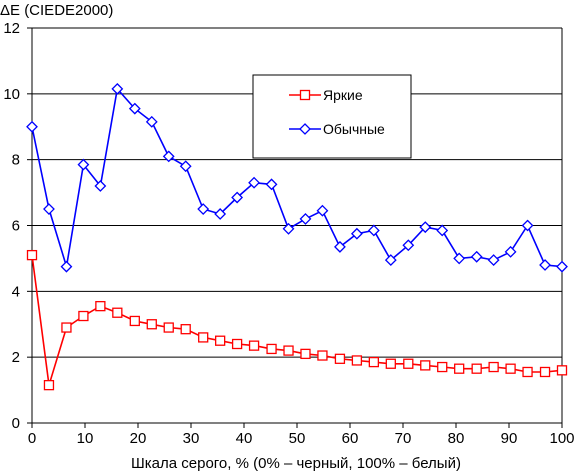 The height and width of the screenshot is (472, 574). I want to click on y-tick-label: 0, so click(16, 423).